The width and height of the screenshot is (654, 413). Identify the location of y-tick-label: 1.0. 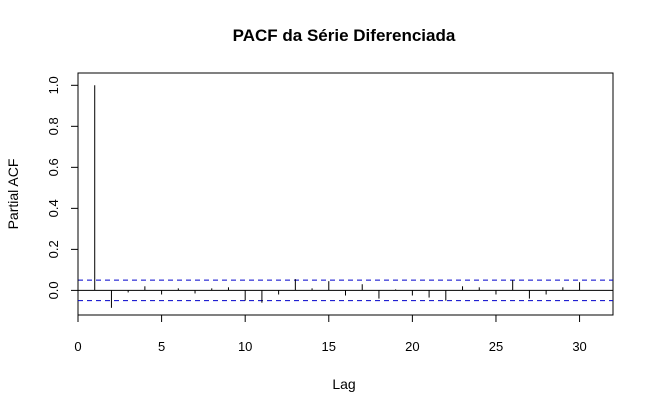
(53, 85).